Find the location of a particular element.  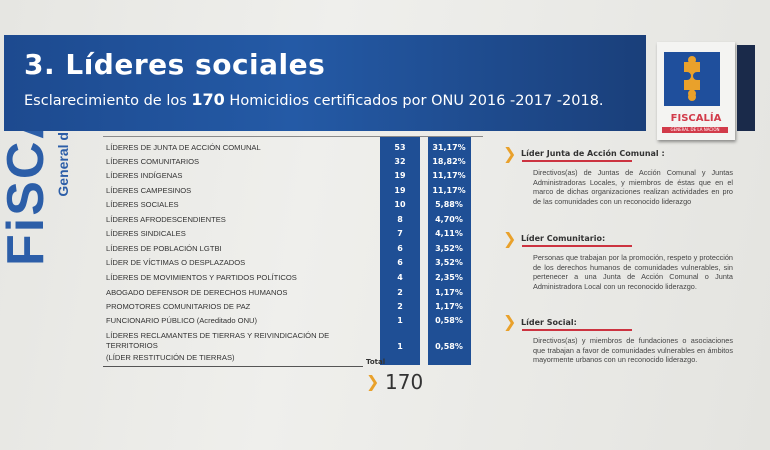

table-row-label: LÍDERES AFRODESCENDIENTES is located at coordinates (166, 219).